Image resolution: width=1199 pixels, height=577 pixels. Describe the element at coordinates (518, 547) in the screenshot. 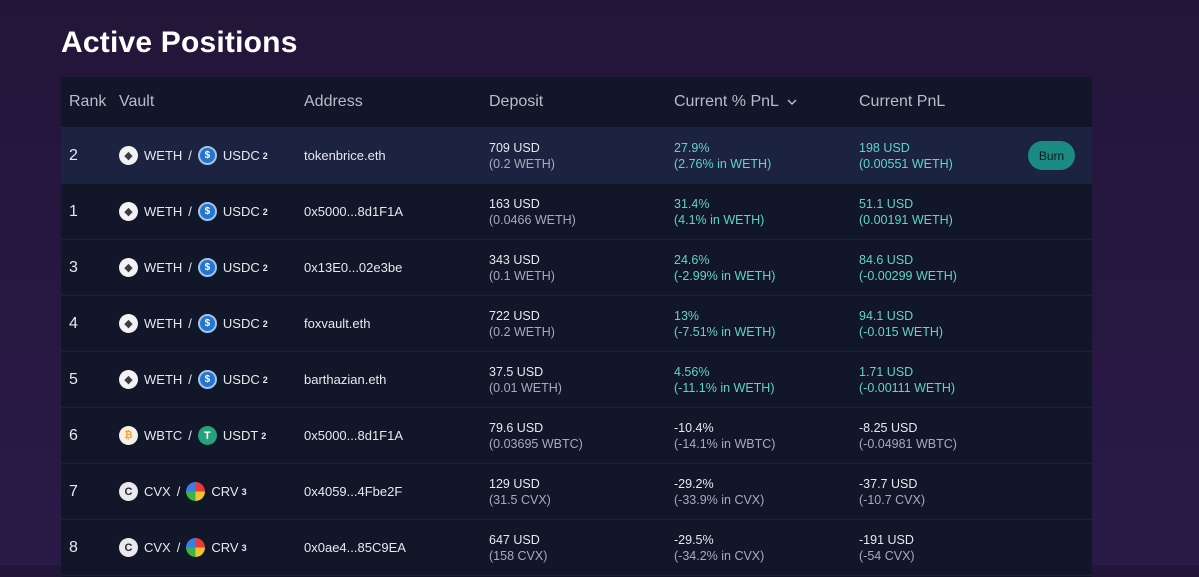

I see `deposit-cell: 647 USD (158 CVX)` at that location.